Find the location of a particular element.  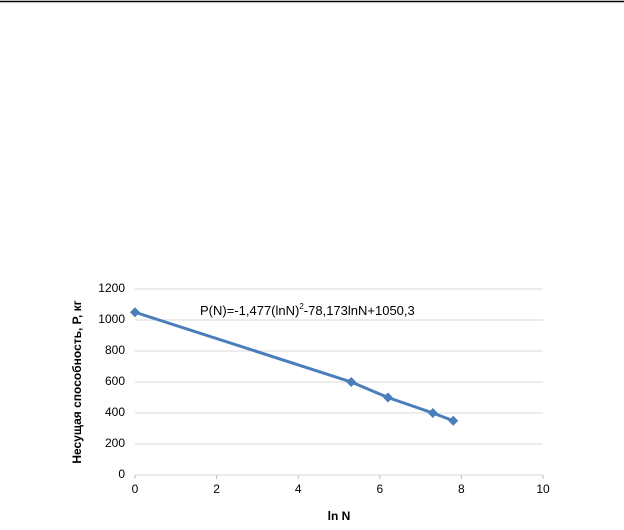

y-tick-label: 1000 is located at coordinates (111, 319).